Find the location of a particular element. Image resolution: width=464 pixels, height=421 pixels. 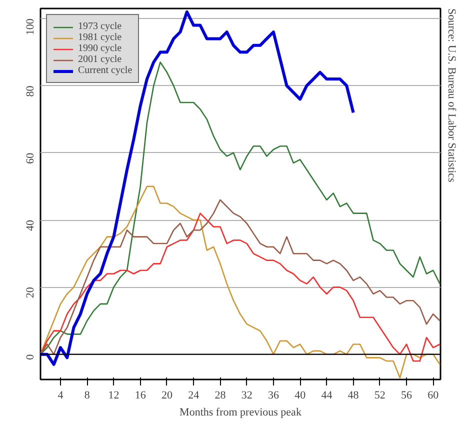

x-tick-label: 16 is located at coordinates (140, 396).